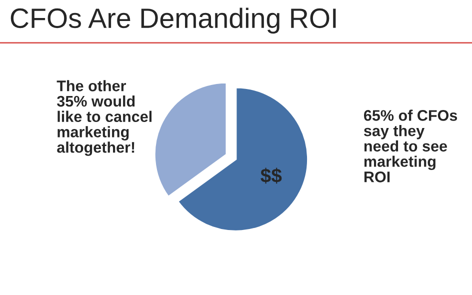 The image size is (472, 295). What do you see at coordinates (173, 21) in the screenshot?
I see `chart-title: CFOs Are Demanding ROI` at bounding box center [173, 21].